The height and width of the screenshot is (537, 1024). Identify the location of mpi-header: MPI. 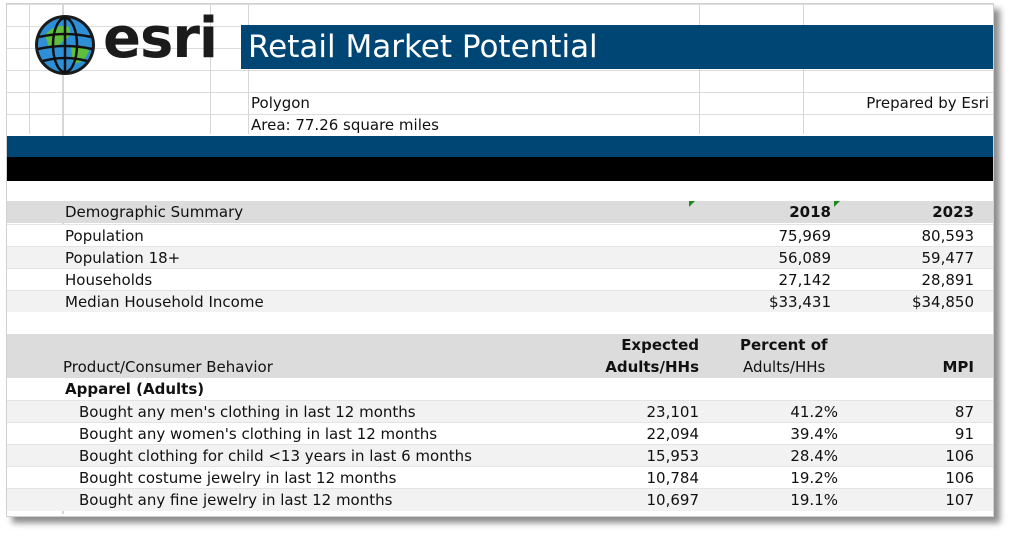
(958, 367).